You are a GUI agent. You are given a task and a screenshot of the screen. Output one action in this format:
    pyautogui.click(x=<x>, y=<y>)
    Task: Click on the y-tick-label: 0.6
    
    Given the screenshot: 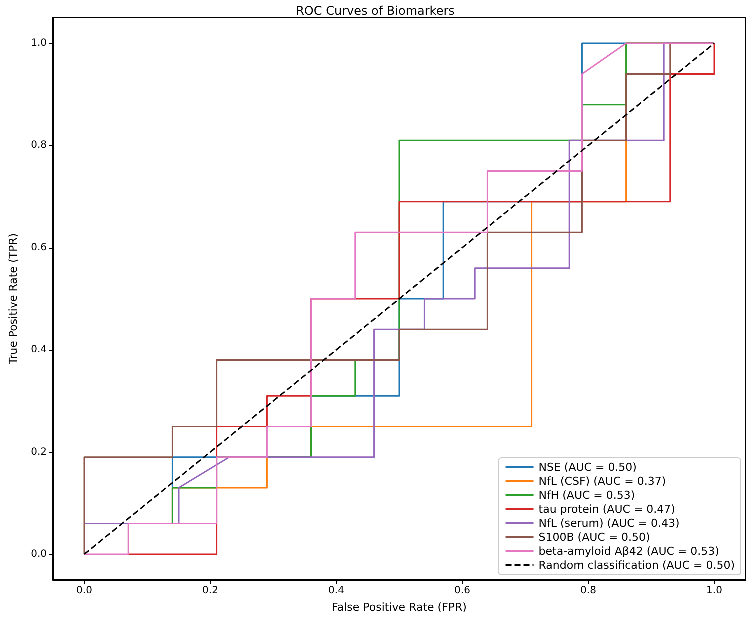 What is the action you would take?
    pyautogui.click(x=39, y=248)
    